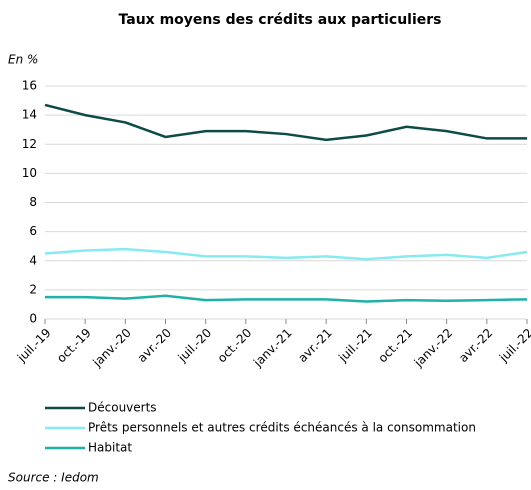 Image resolution: width=531 pixels, height=490 pixels. I want to click on x-tick-label: juil.-21, so click(355, 346).